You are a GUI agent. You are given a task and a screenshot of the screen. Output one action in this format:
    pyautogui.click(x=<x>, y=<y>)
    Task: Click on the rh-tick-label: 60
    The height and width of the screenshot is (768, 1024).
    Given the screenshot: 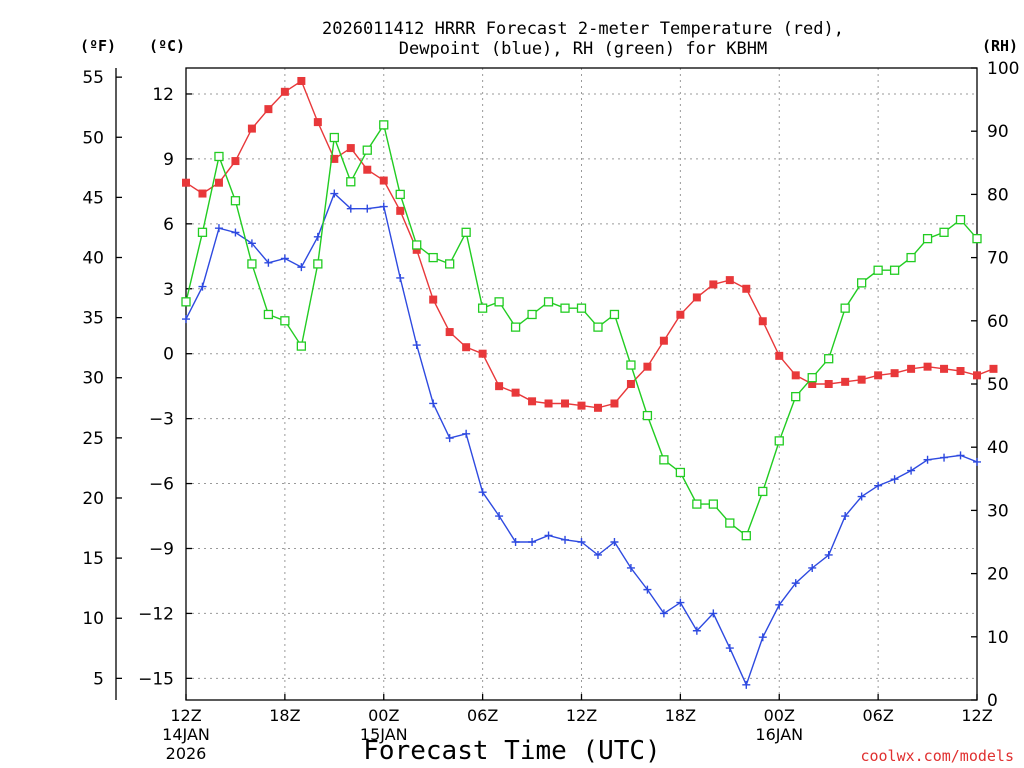 What is the action you would take?
    pyautogui.click(x=998, y=322)
    